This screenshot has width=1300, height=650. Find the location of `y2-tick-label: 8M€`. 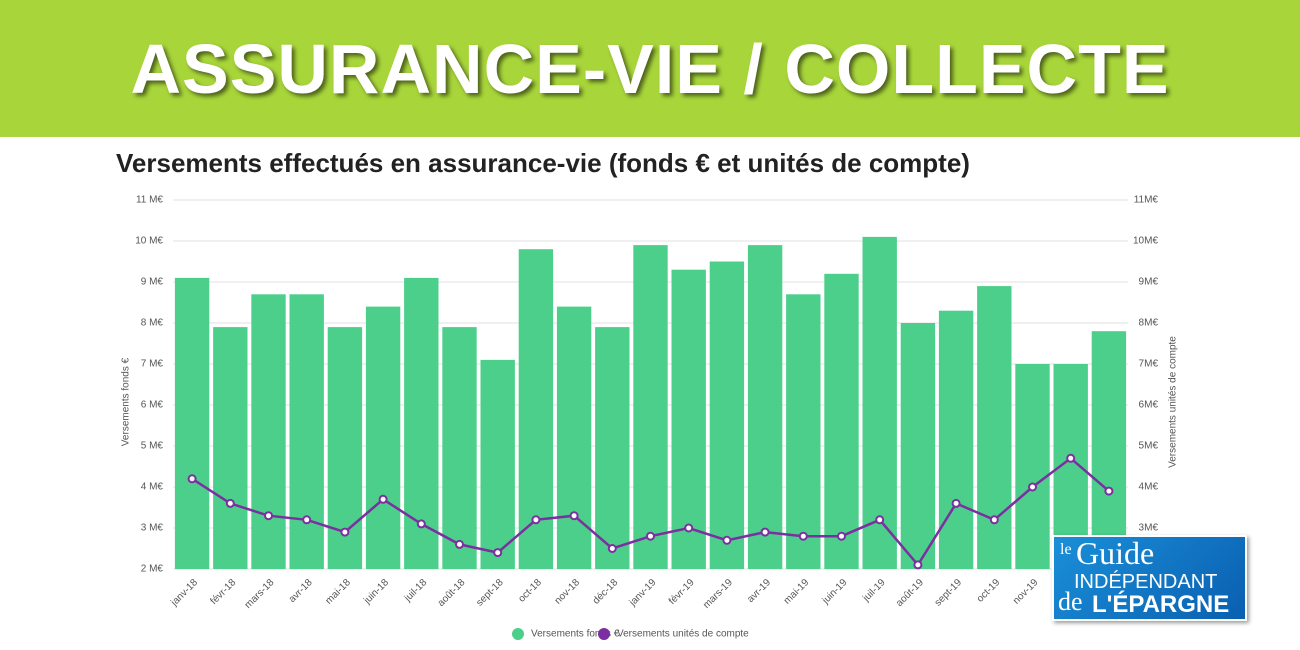

y2-tick-label: 8M€ is located at coordinates (1149, 323).